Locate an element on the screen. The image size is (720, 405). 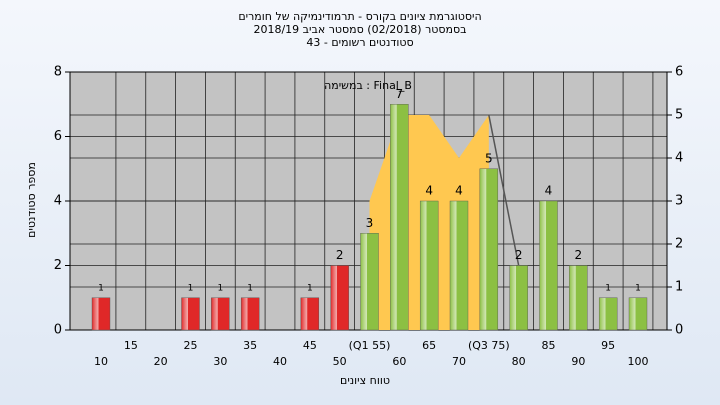
y2-tick-label: 0 is located at coordinates (679, 330).